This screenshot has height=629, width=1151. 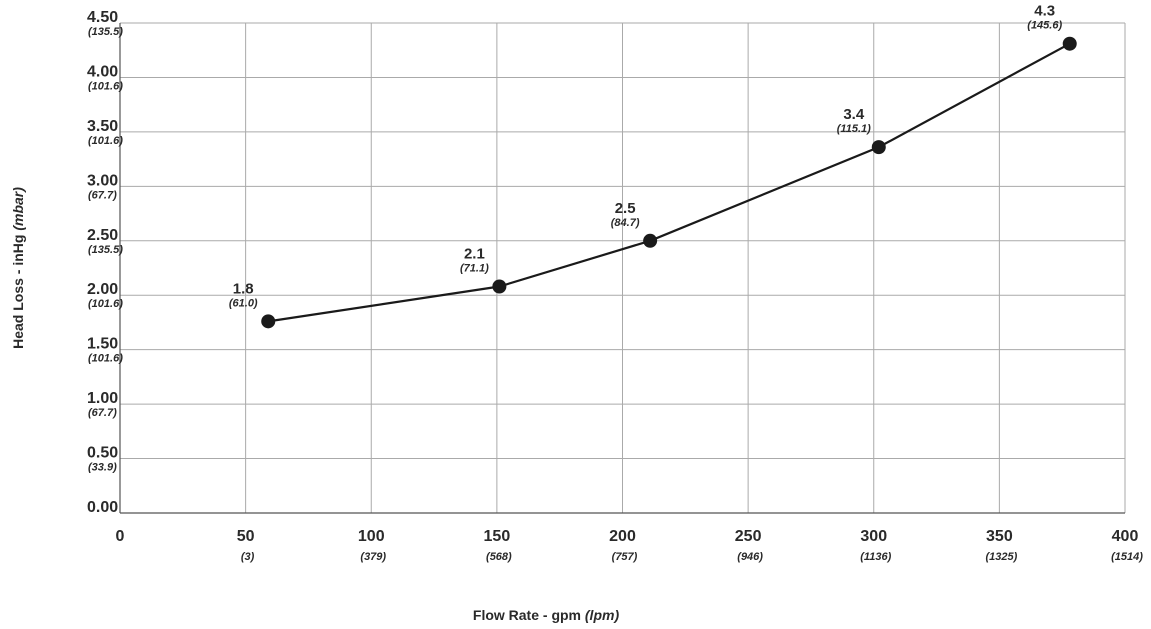 What do you see at coordinates (854, 129) in the screenshot?
I see `data-sublabel: (115.1)` at bounding box center [854, 129].